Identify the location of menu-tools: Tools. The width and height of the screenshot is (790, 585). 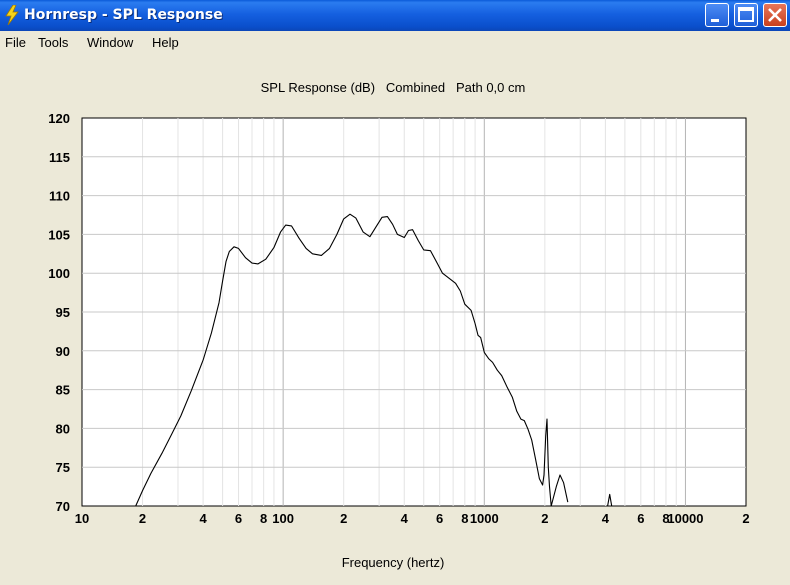
(53, 42).